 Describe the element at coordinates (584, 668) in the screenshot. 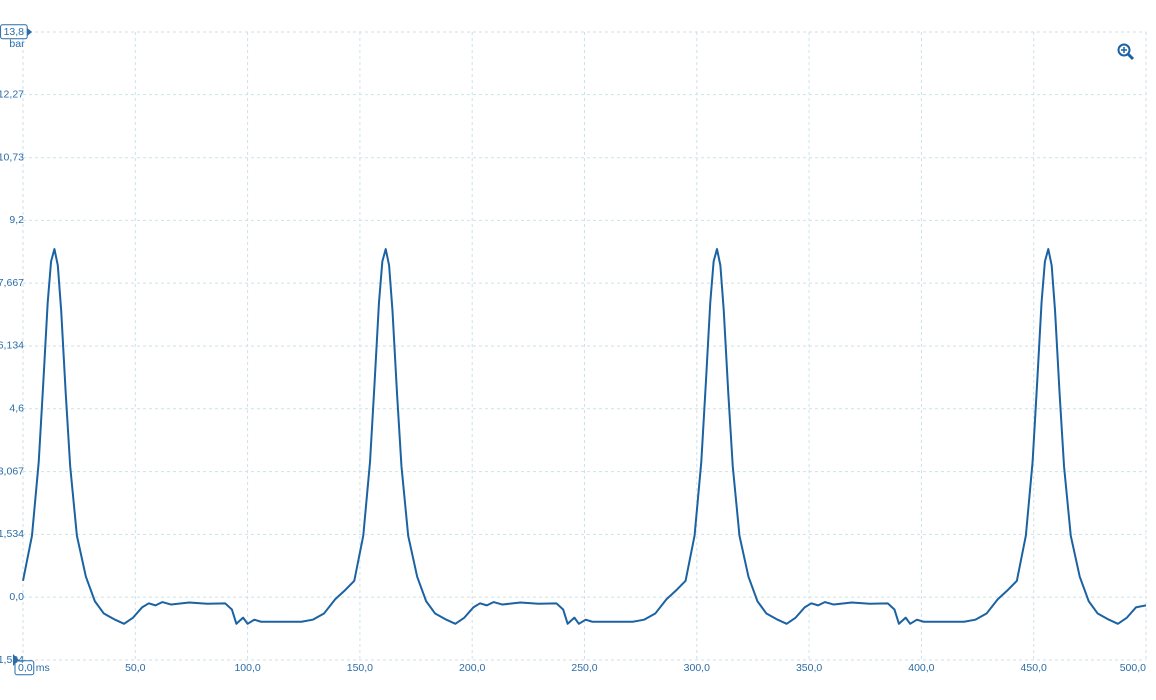

I see `x-tick-label: 250,0` at that location.